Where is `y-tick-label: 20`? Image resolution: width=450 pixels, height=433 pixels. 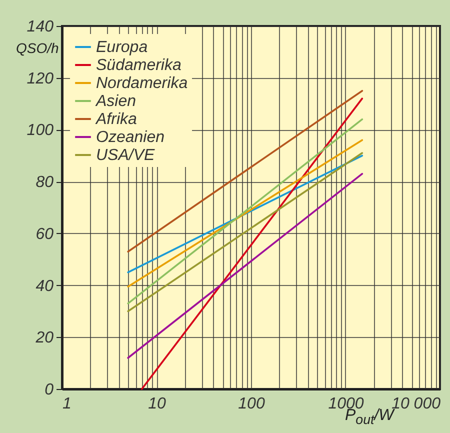 y-tick-label: 20 is located at coordinates (44, 338).